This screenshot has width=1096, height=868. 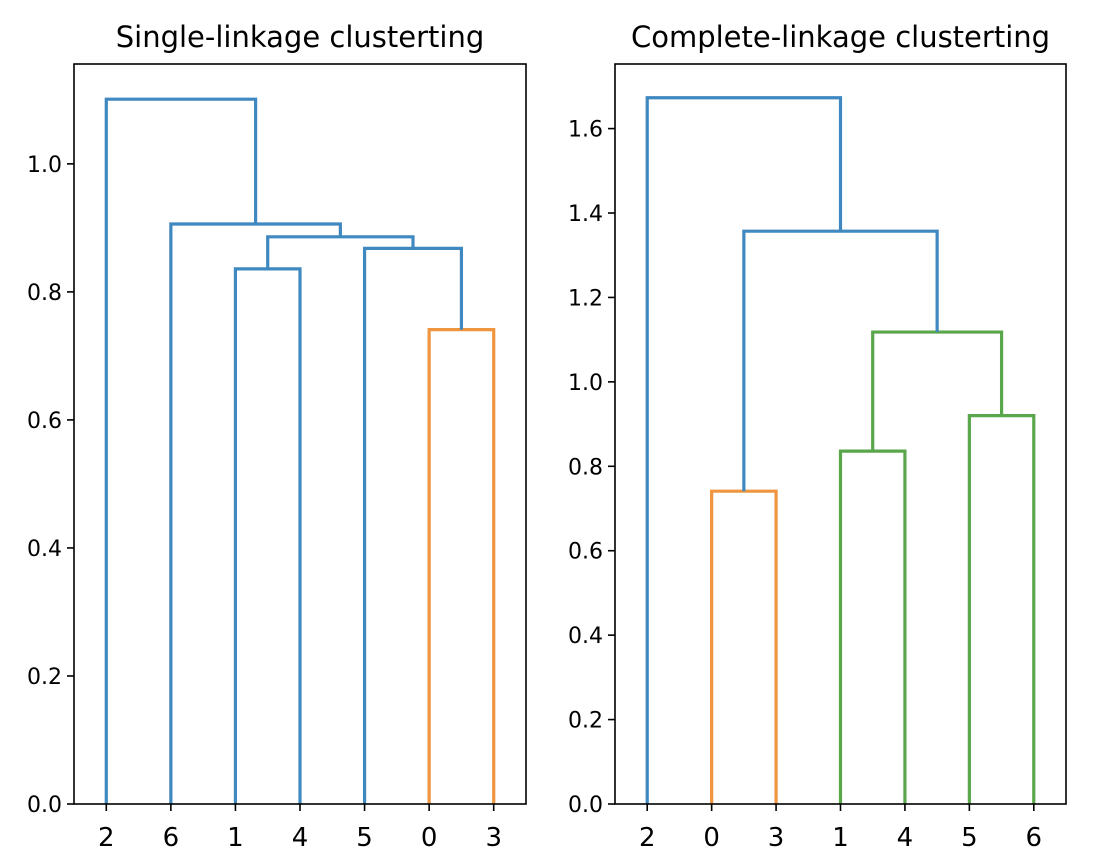 What do you see at coordinates (840, 37) in the screenshot?
I see `chart-title: Complete-linkage clusterting` at bounding box center [840, 37].